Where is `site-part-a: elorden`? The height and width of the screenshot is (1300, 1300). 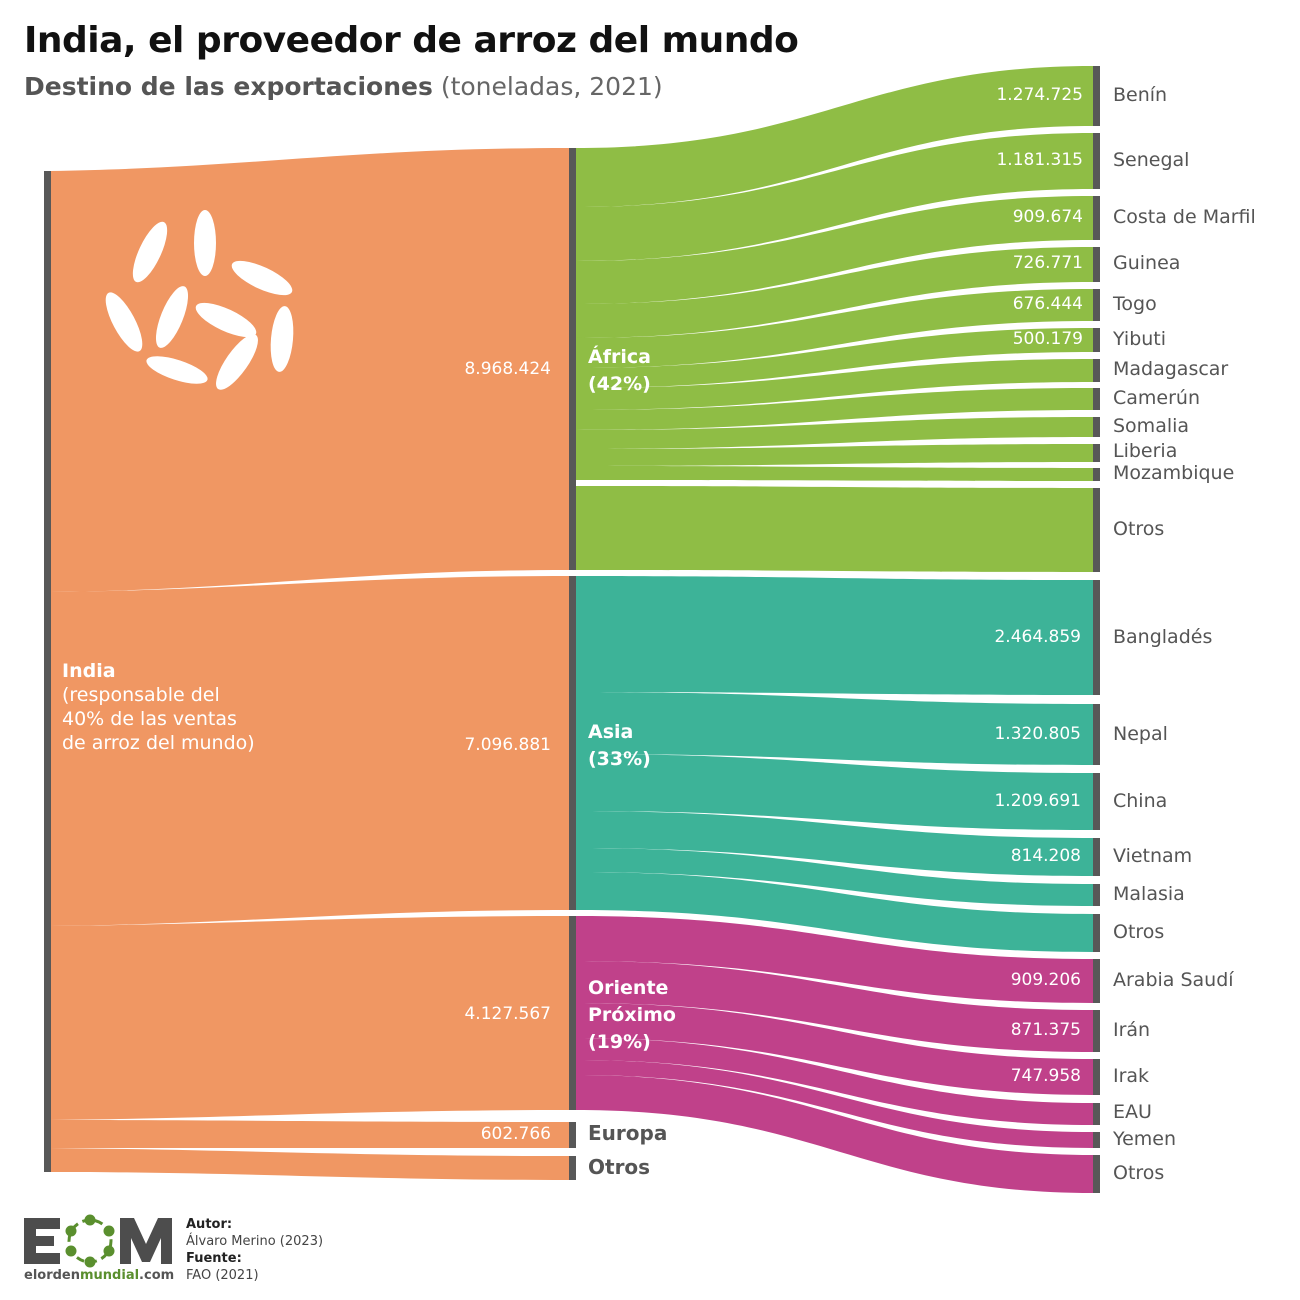 site-part-a: elorden is located at coordinates (52, 1275).